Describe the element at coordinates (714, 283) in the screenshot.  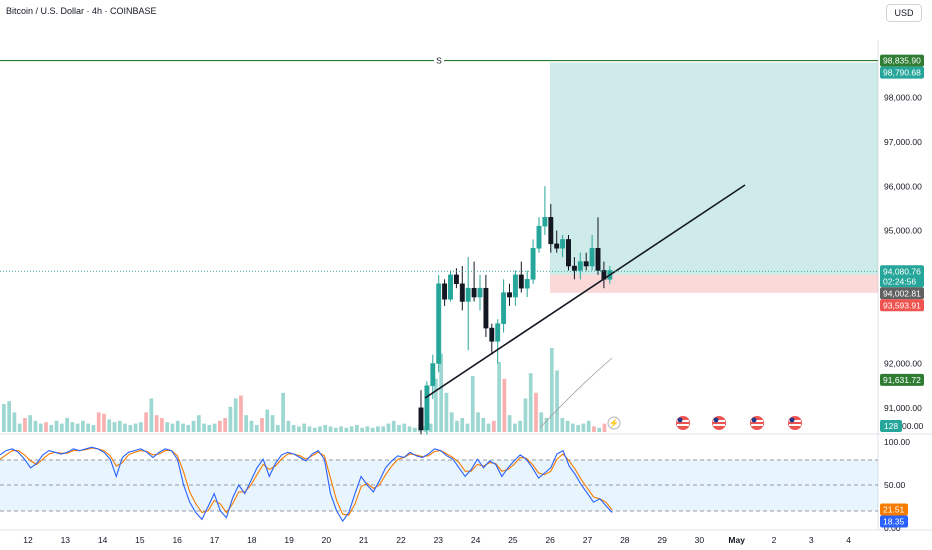
I see `stop-zone` at that location.